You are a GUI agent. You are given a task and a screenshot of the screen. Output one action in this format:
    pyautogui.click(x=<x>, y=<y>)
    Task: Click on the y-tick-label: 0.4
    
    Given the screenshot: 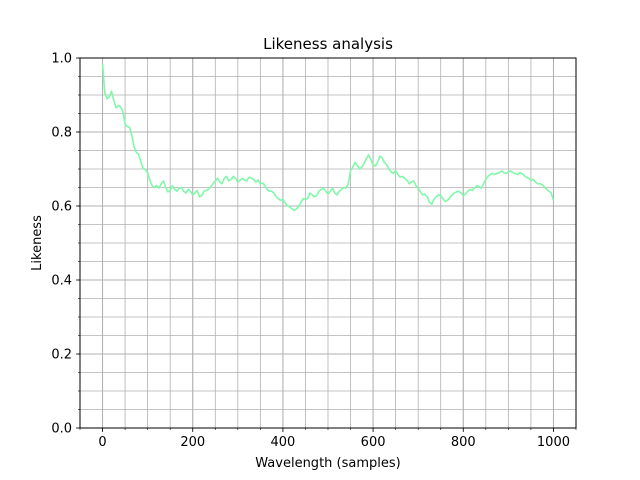 What is the action you would take?
    pyautogui.click(x=61, y=281)
    